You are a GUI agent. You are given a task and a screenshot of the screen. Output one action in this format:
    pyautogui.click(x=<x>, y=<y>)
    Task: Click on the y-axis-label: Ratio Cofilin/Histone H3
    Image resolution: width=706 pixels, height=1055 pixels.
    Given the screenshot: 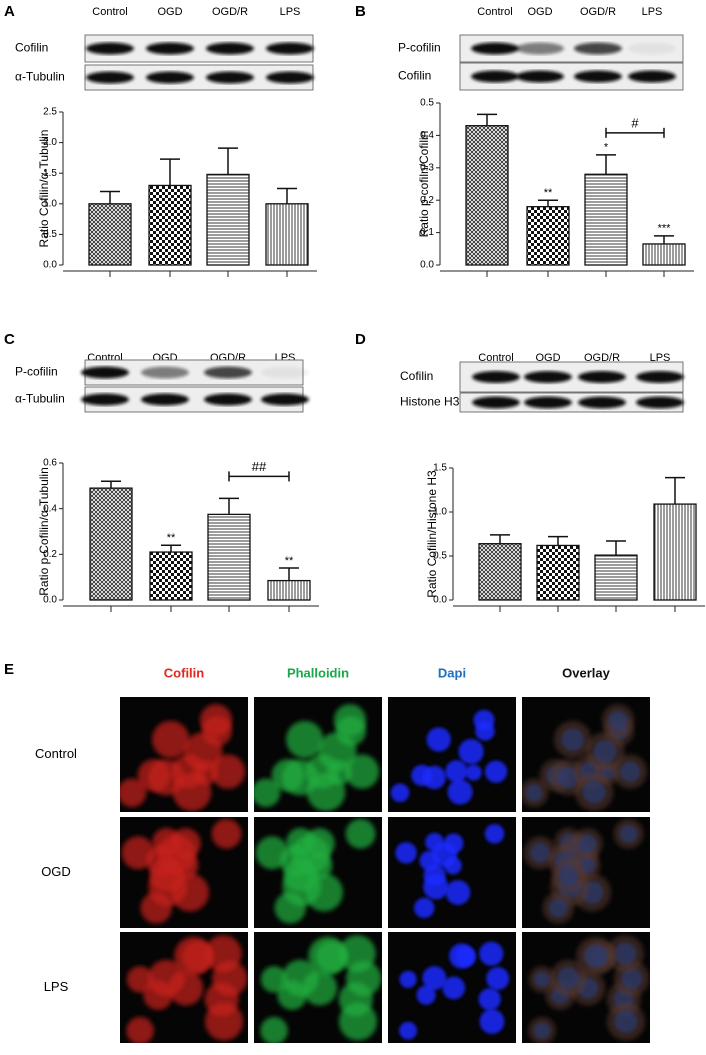 What is the action you would take?
    pyautogui.click(x=432, y=534)
    